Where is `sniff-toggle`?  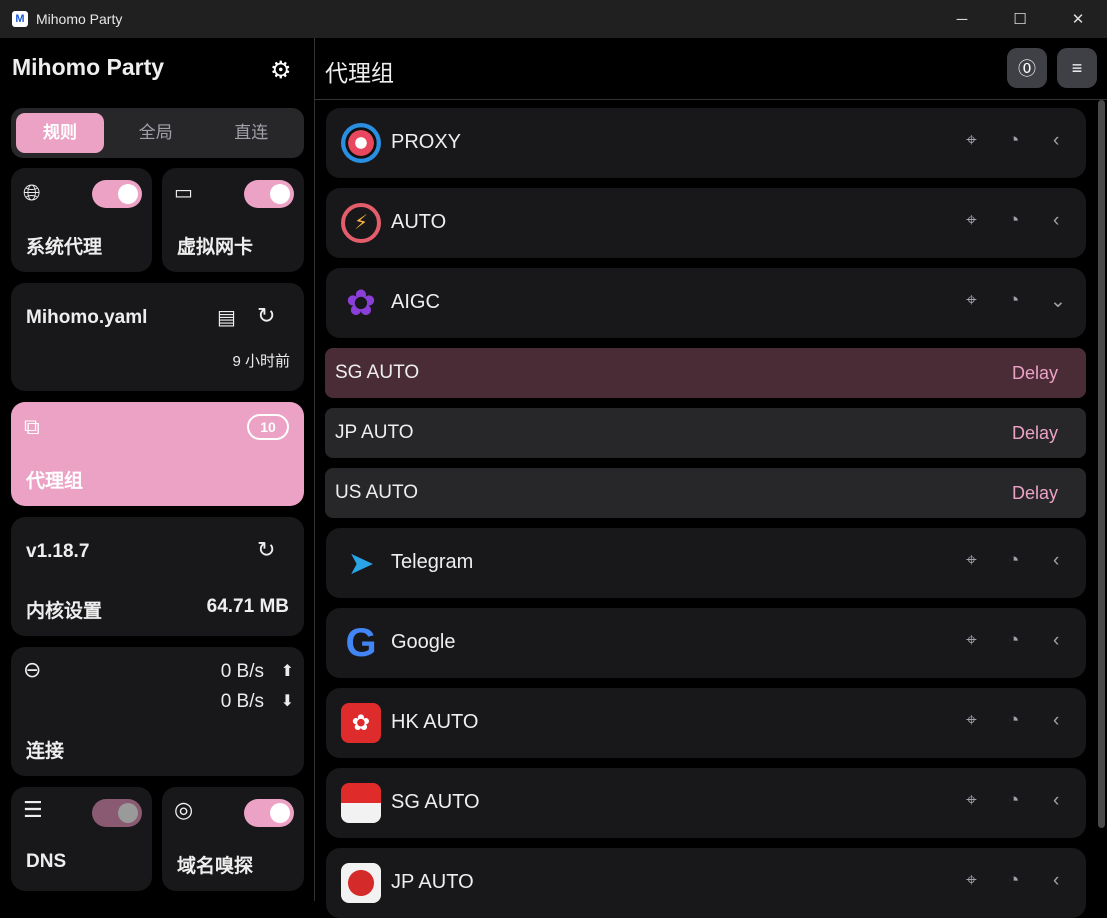
sniff-toggle is located at coordinates (269, 813).